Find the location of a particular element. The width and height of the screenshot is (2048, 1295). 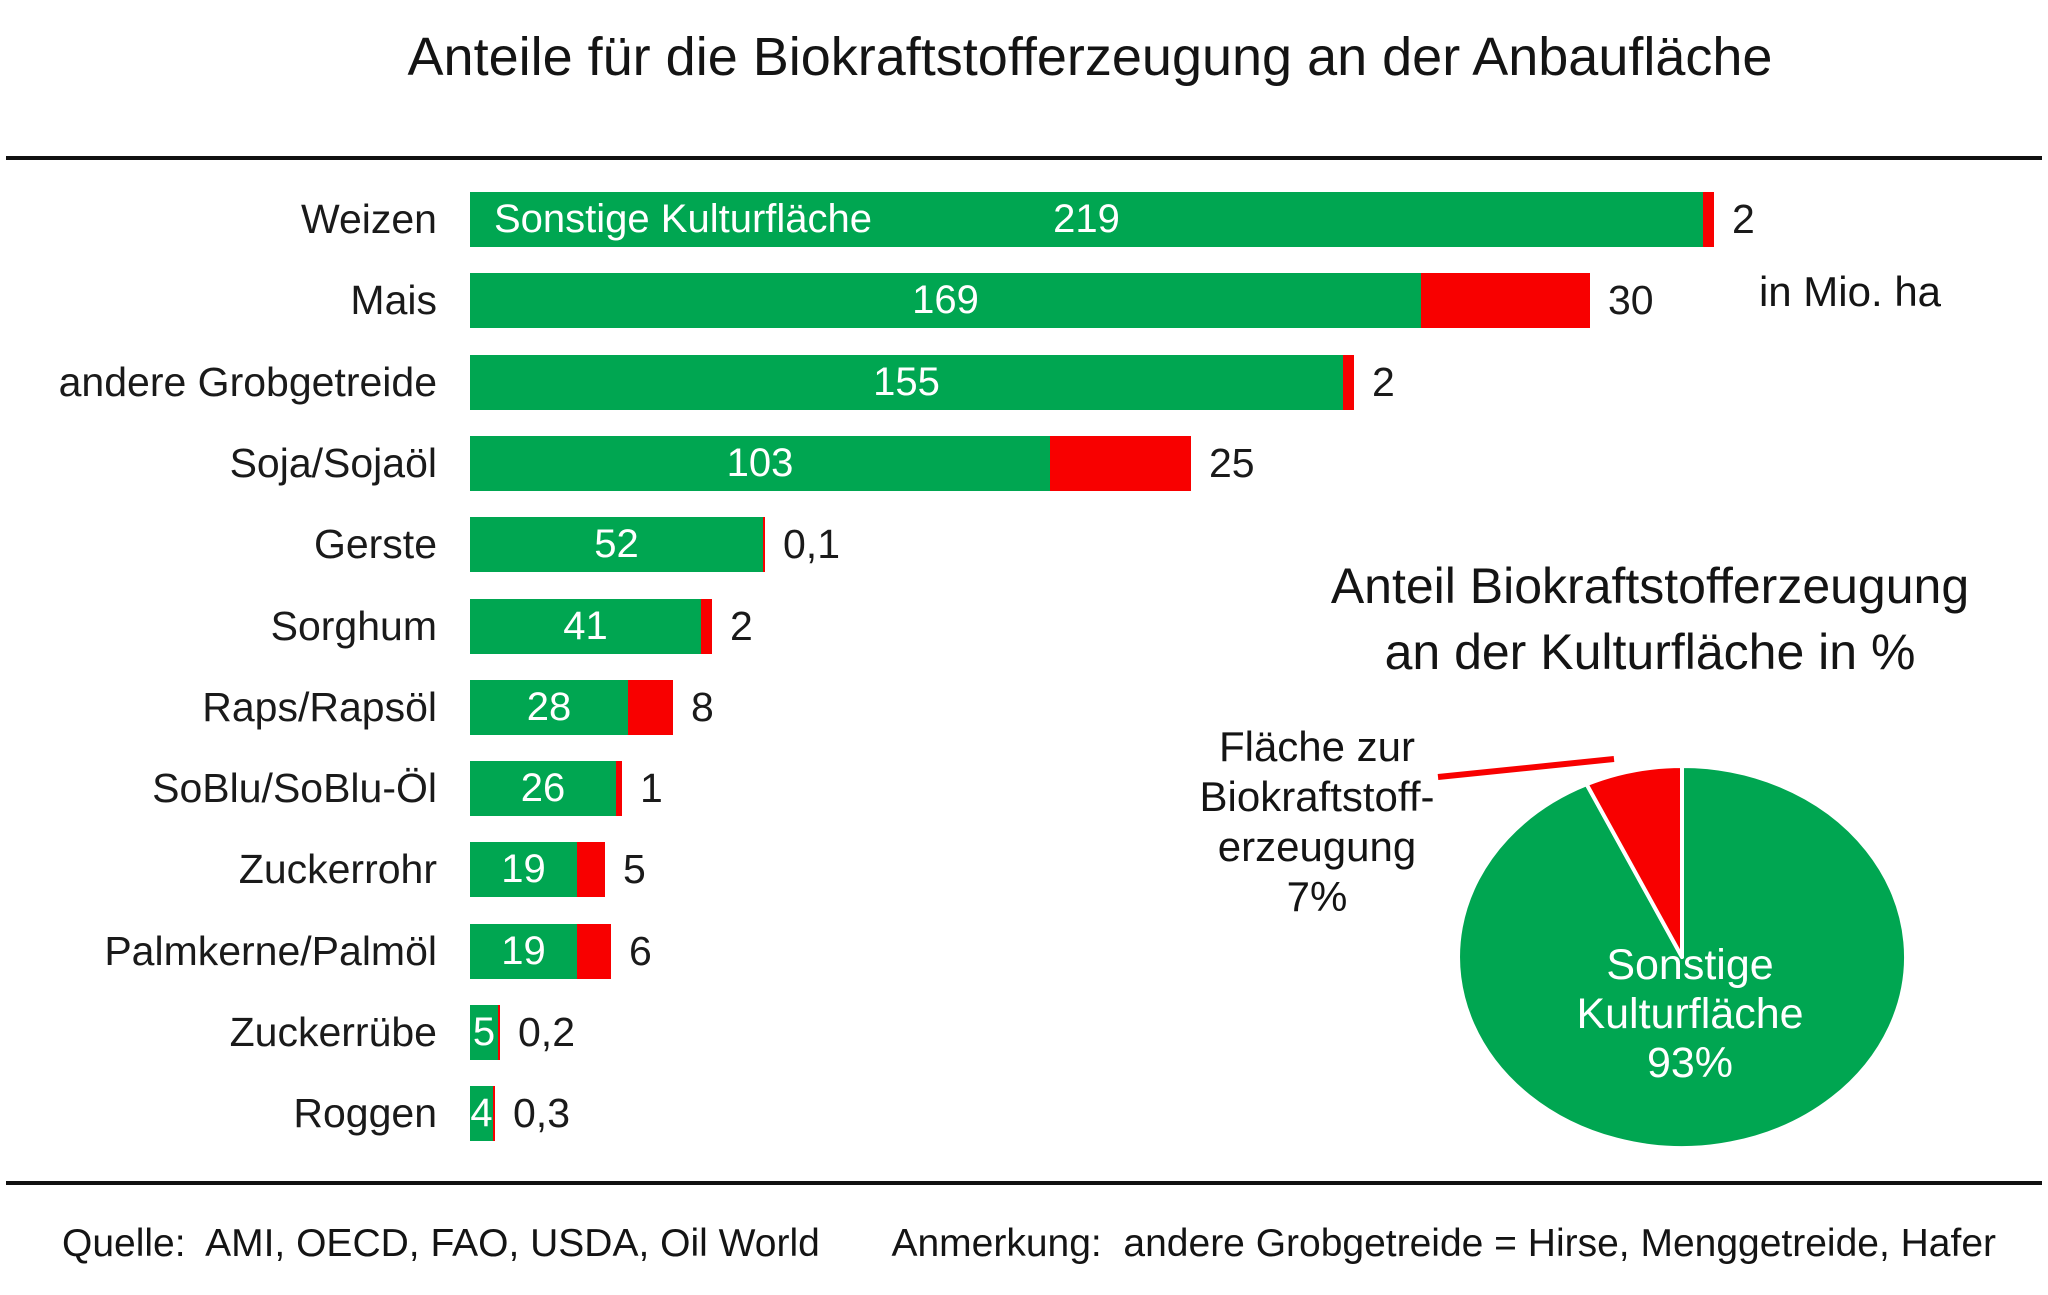

bar-row: Zuckerrohr 19 5 is located at coordinates (323, 870).